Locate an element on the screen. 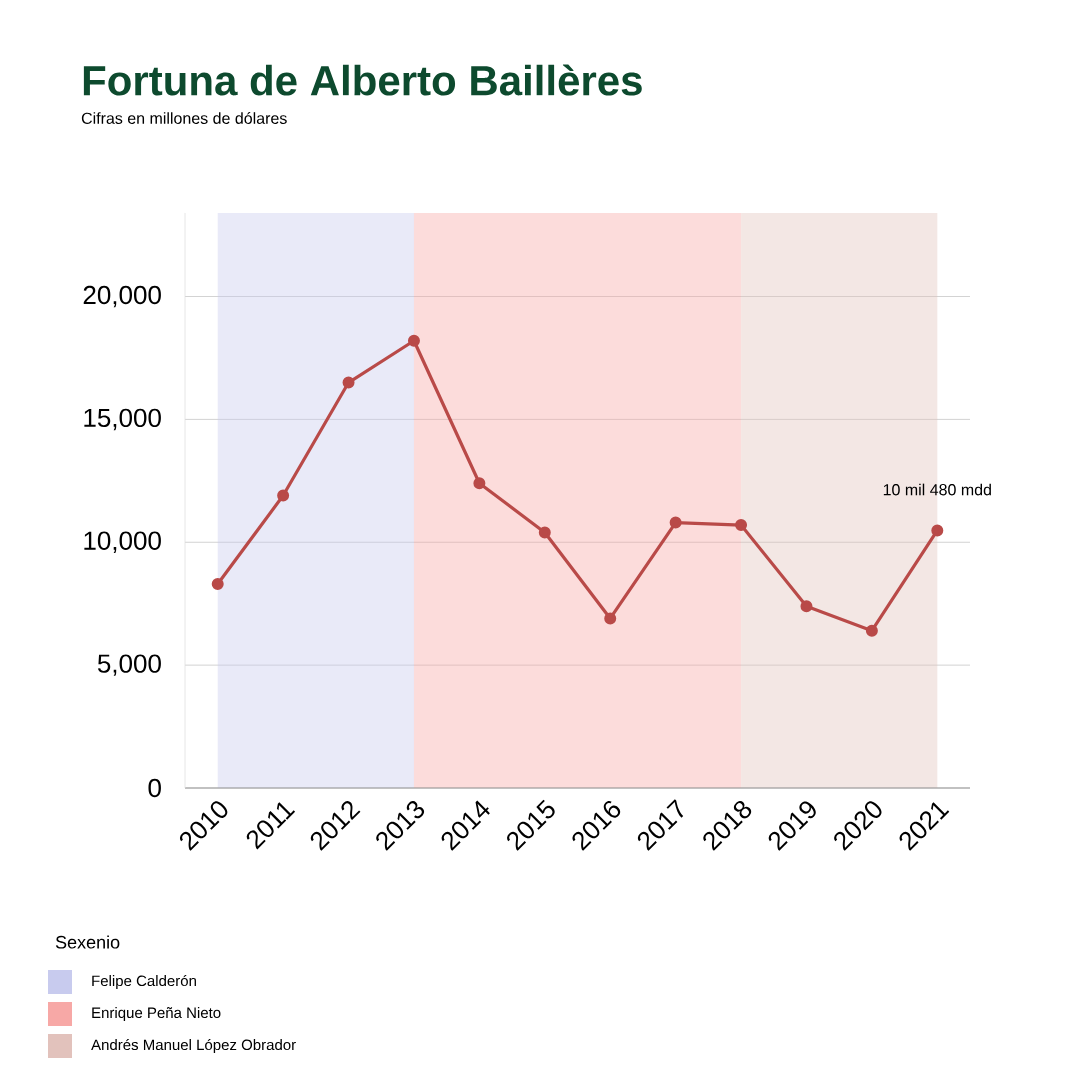 This screenshot has height=1080, width=1080. chart-subtitle: Cifras en millones de dólares is located at coordinates (184, 118).